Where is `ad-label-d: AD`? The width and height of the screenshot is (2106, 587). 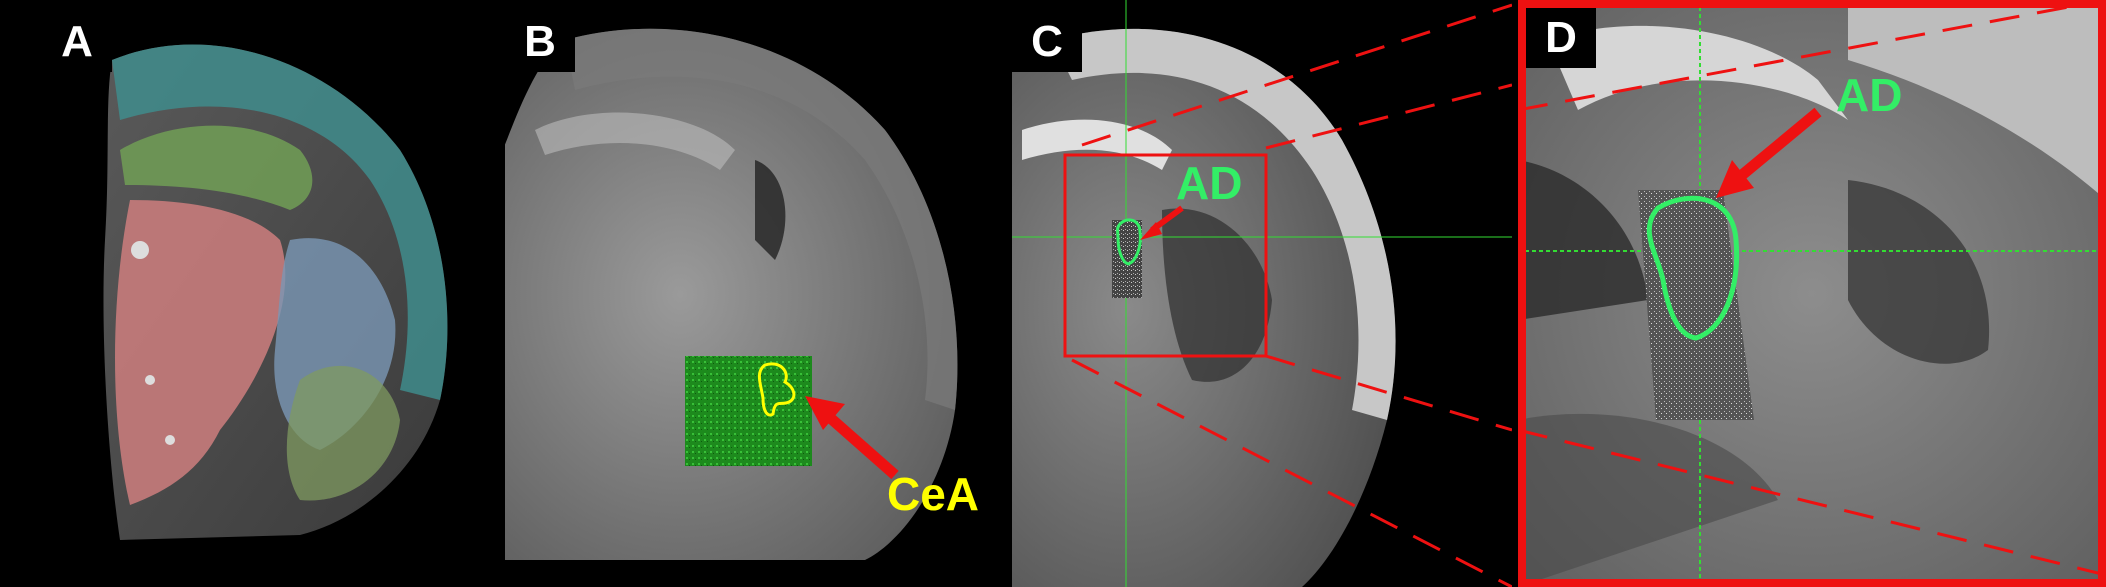
ad-label-d: AD is located at coordinates (1869, 95).